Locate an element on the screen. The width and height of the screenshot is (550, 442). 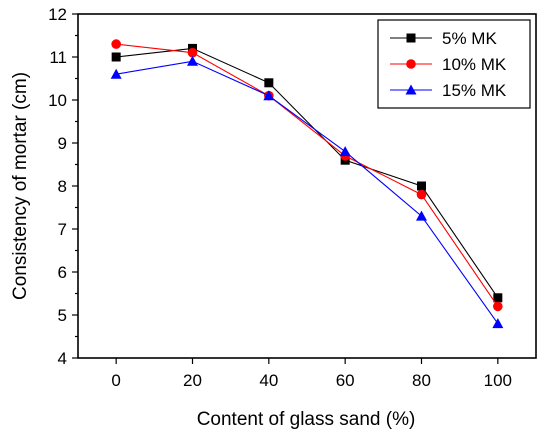
legend-item: 5% MK is located at coordinates (443, 38).